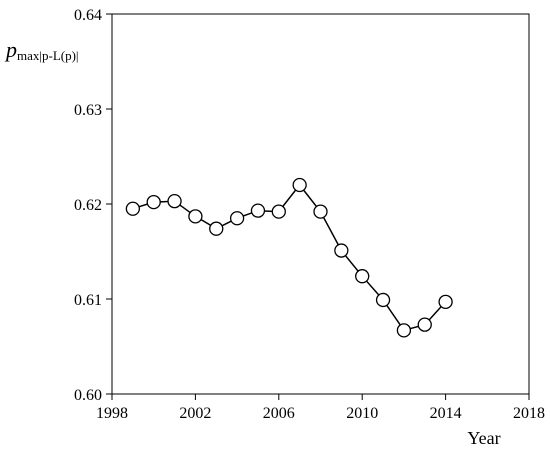 The height and width of the screenshot is (456, 550). What do you see at coordinates (88, 110) in the screenshot?
I see `y-tick-label: 0.63` at bounding box center [88, 110].